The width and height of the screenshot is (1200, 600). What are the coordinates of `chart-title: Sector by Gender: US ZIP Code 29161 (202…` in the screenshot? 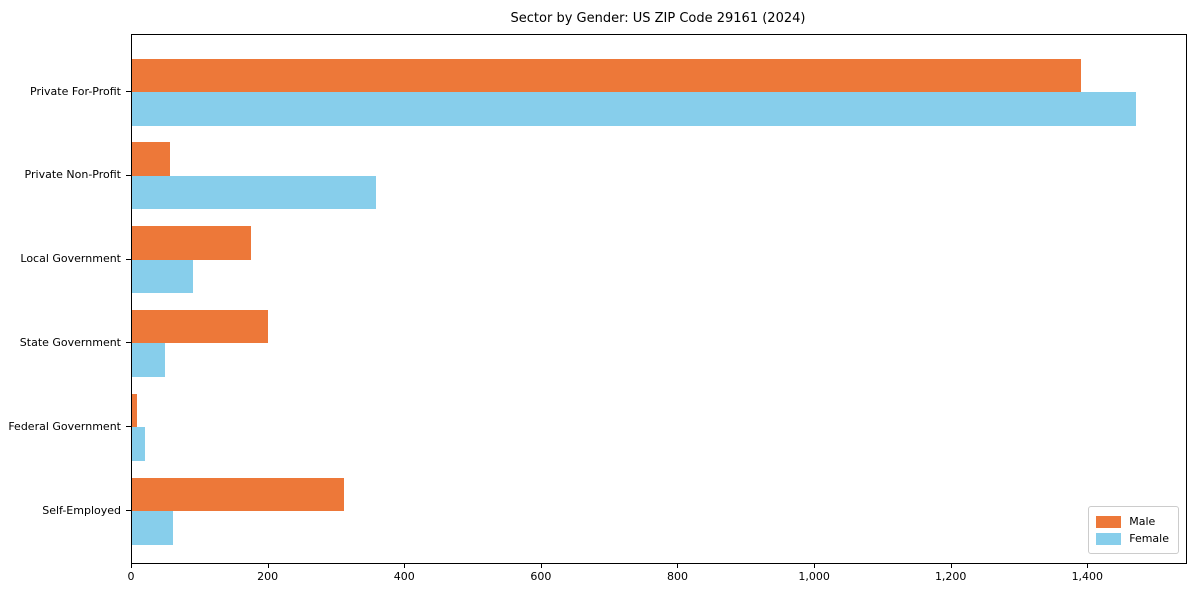 It's located at (658, 18).